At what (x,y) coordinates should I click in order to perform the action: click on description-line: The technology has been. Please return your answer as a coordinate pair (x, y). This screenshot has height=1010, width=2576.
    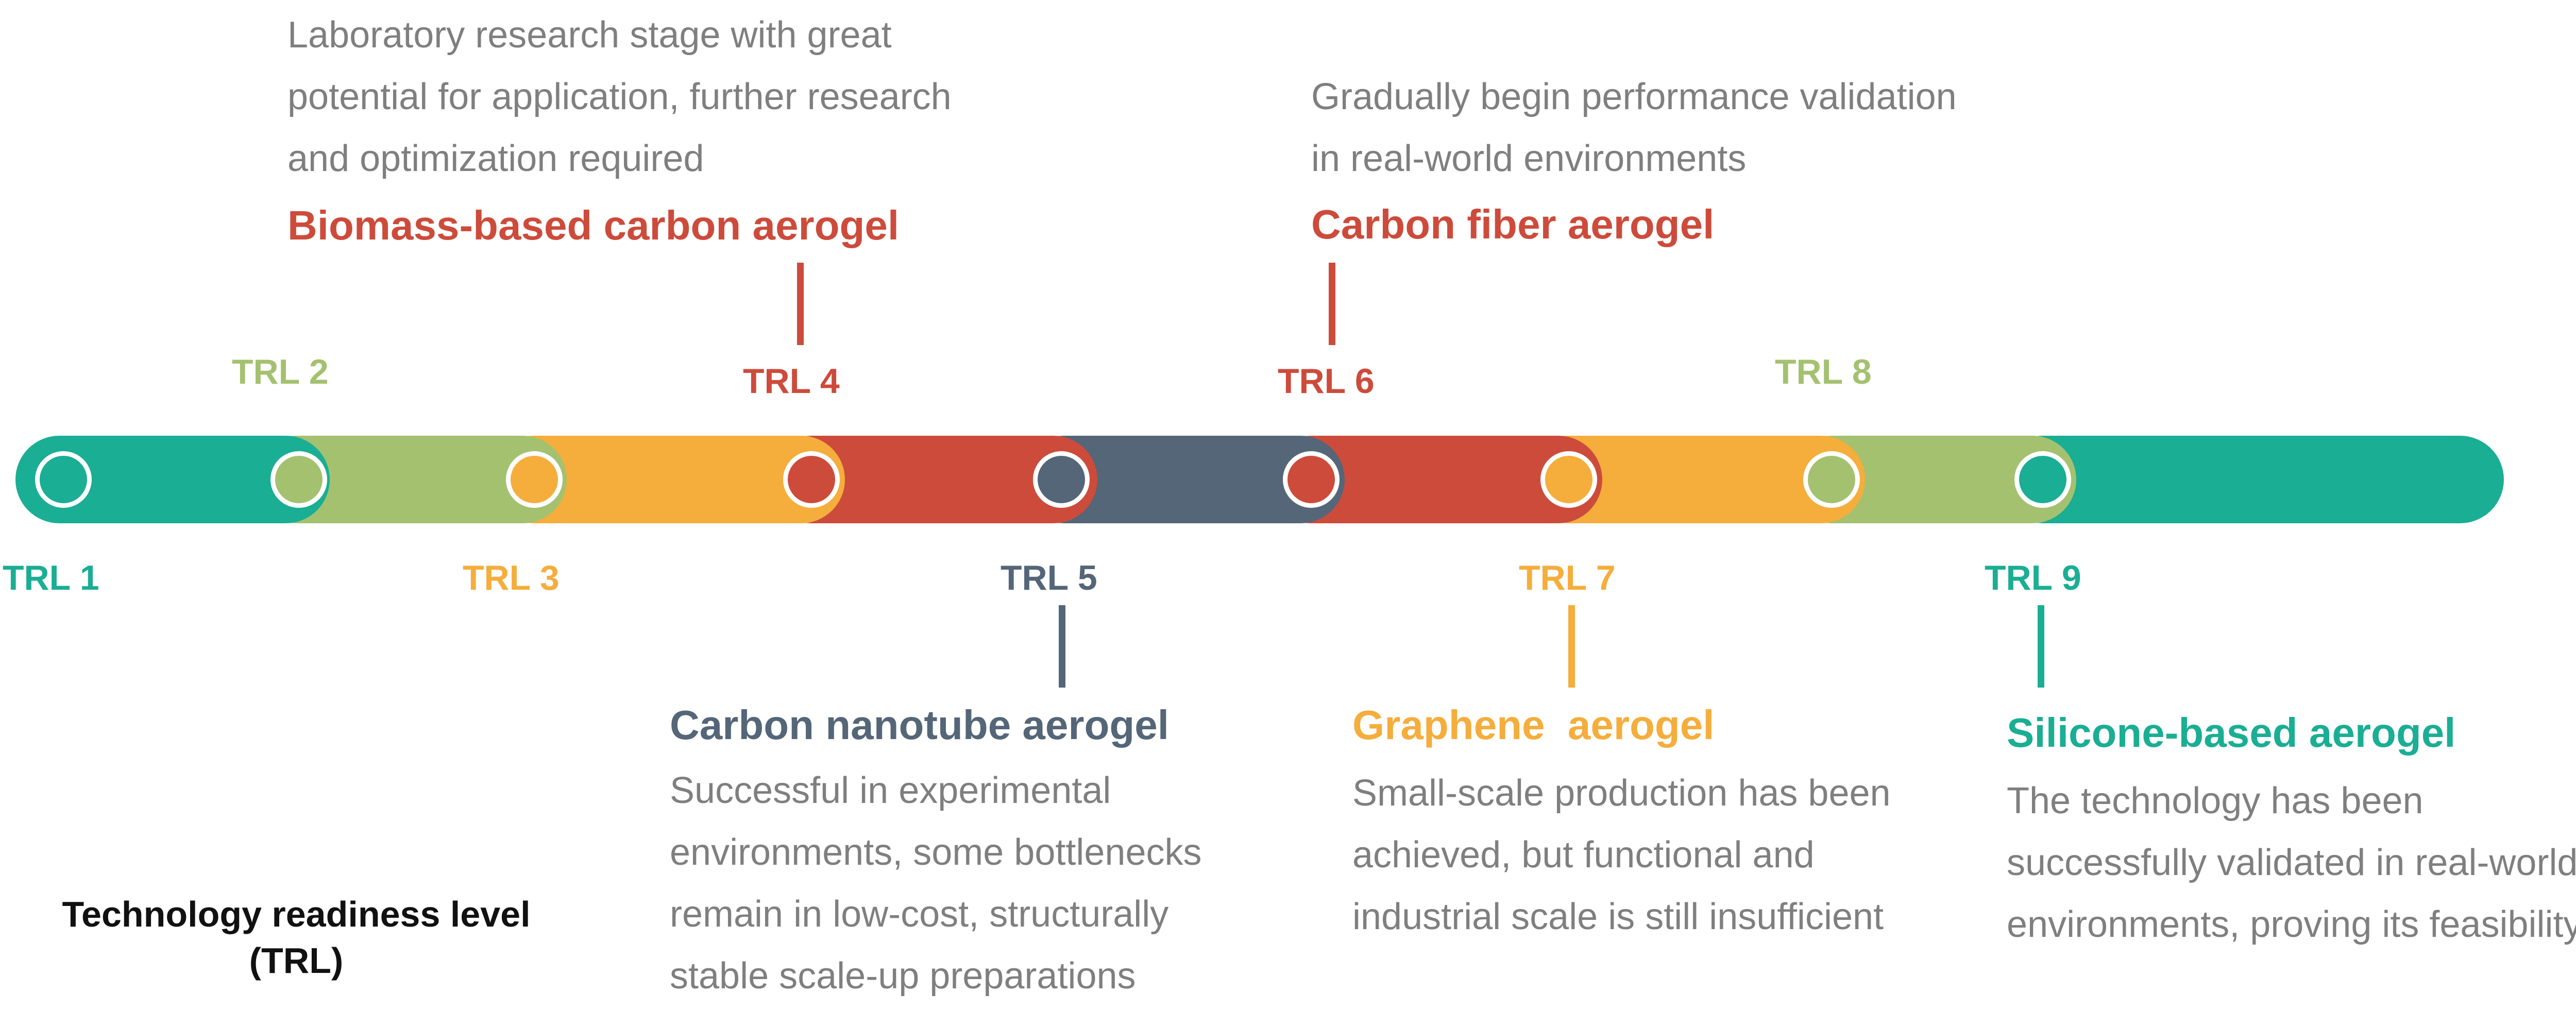
    Looking at the image, I should click on (2215, 800).